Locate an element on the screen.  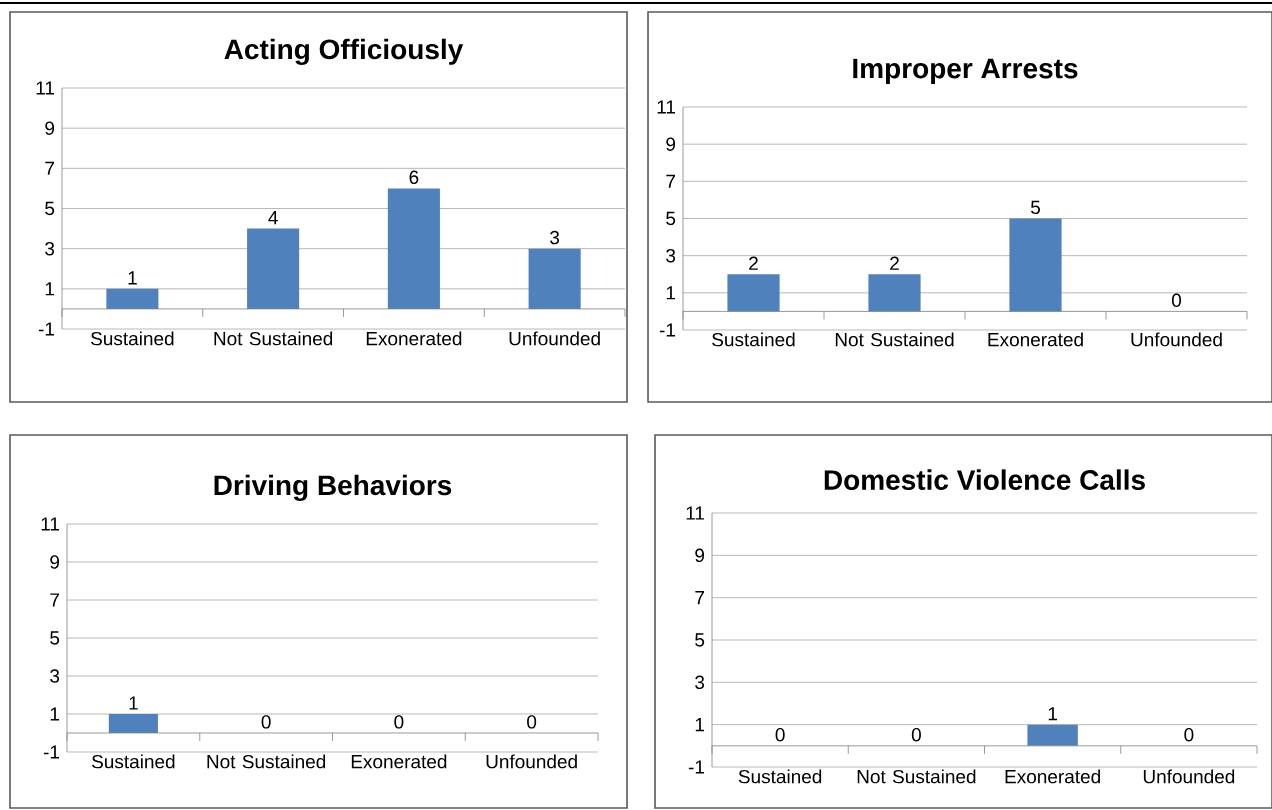
chart-title: Driving Behaviors is located at coordinates (333, 487).